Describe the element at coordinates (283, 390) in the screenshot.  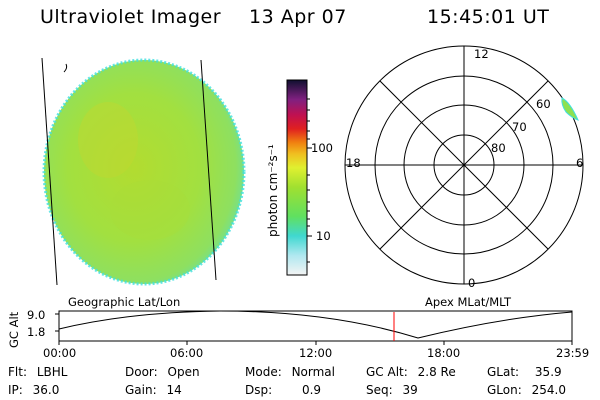
I see `status-dsp: Dsp: 0.9` at that location.